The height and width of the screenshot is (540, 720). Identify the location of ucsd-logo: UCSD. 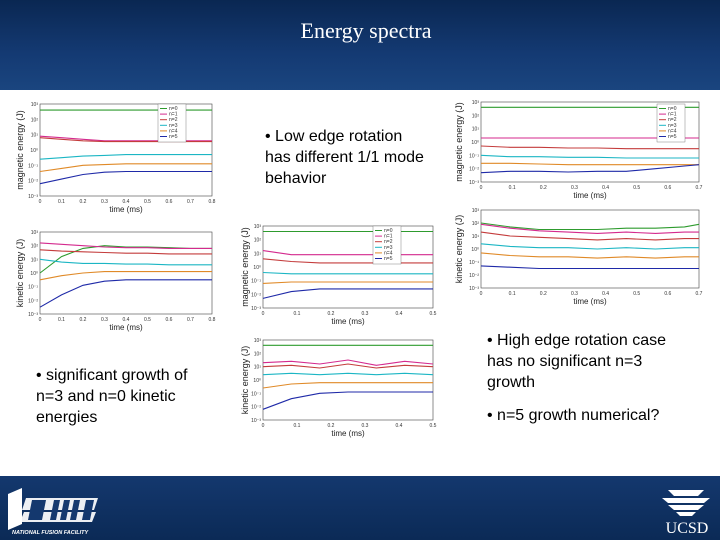
(686, 513).